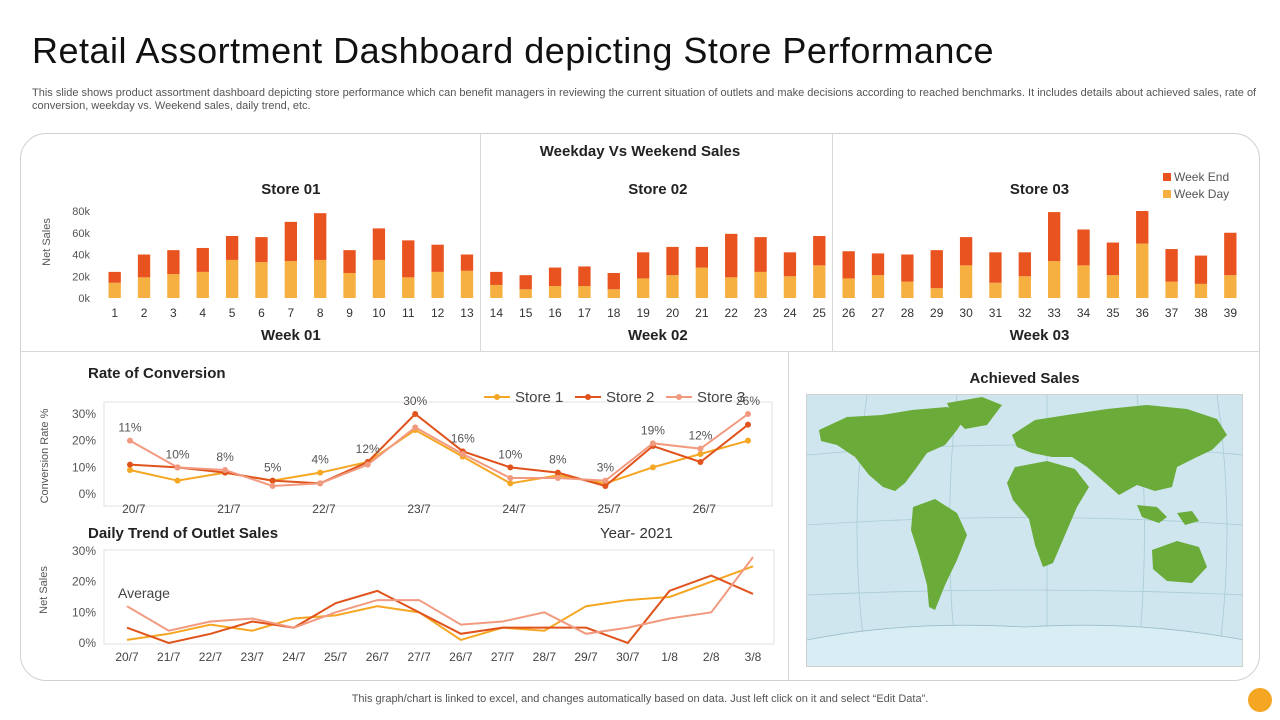  Describe the element at coordinates (497, 313) in the screenshot. I see `bar-x-tick-label: 14` at that location.